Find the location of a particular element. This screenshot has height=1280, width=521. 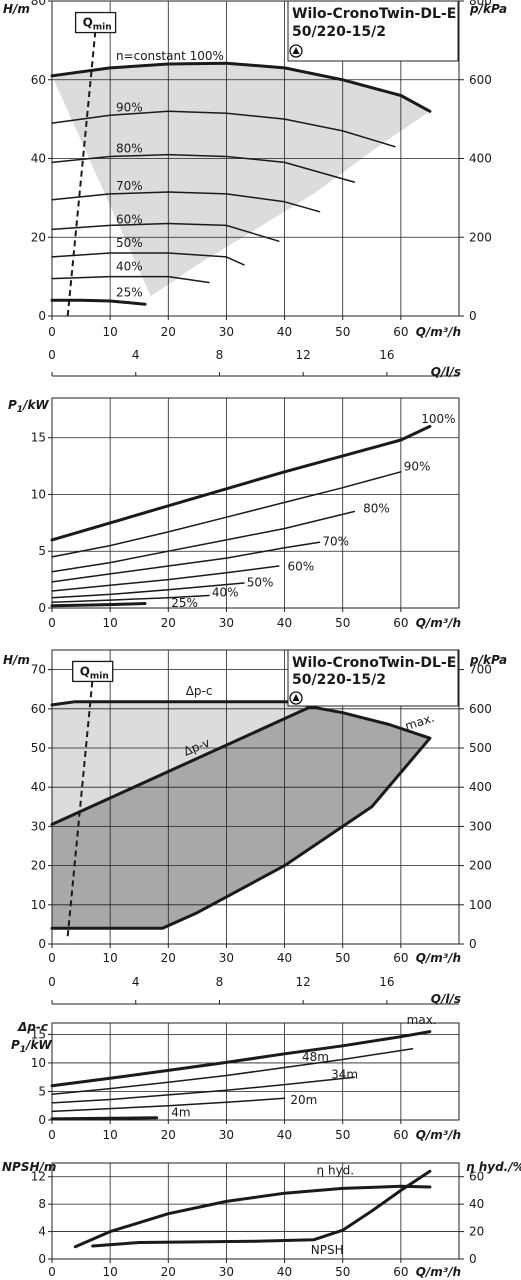

curve-80- is located at coordinates (203, 168).